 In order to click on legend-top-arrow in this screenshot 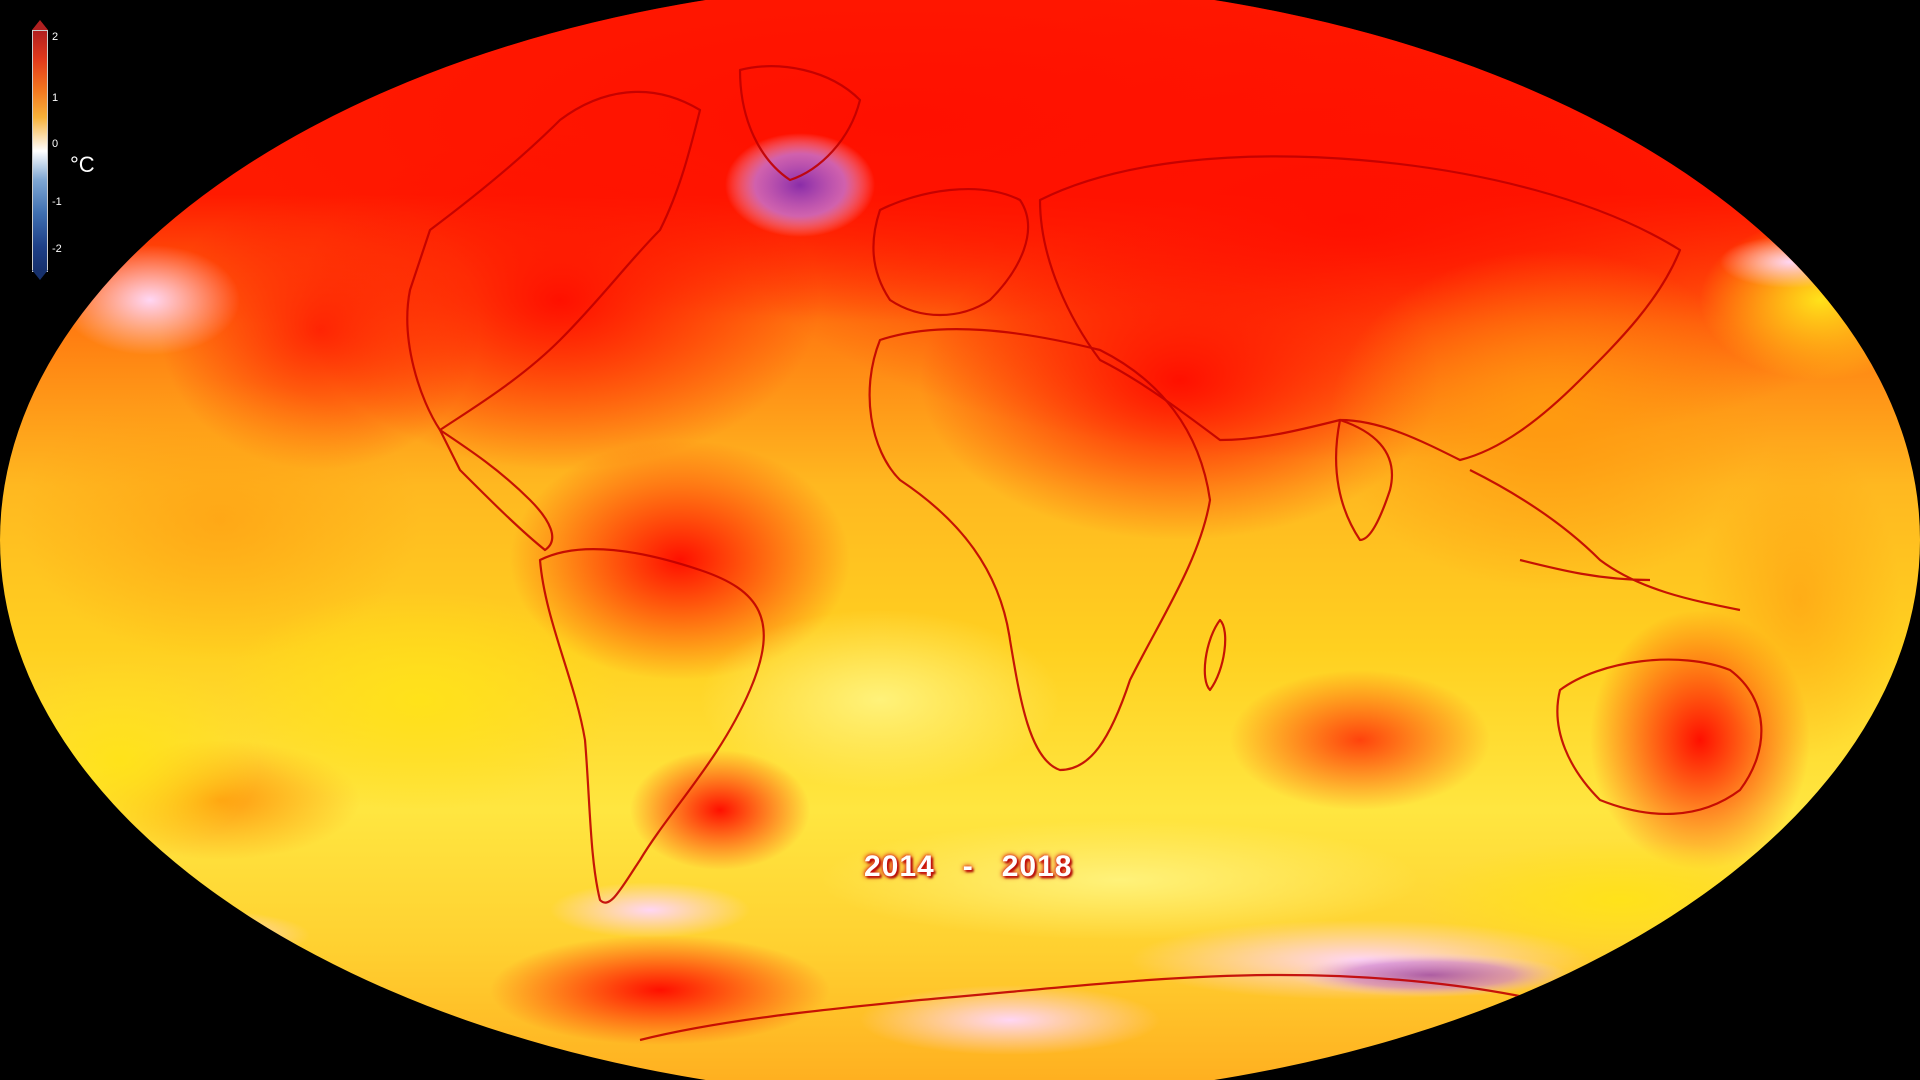, I will do `click(40, 25)`.